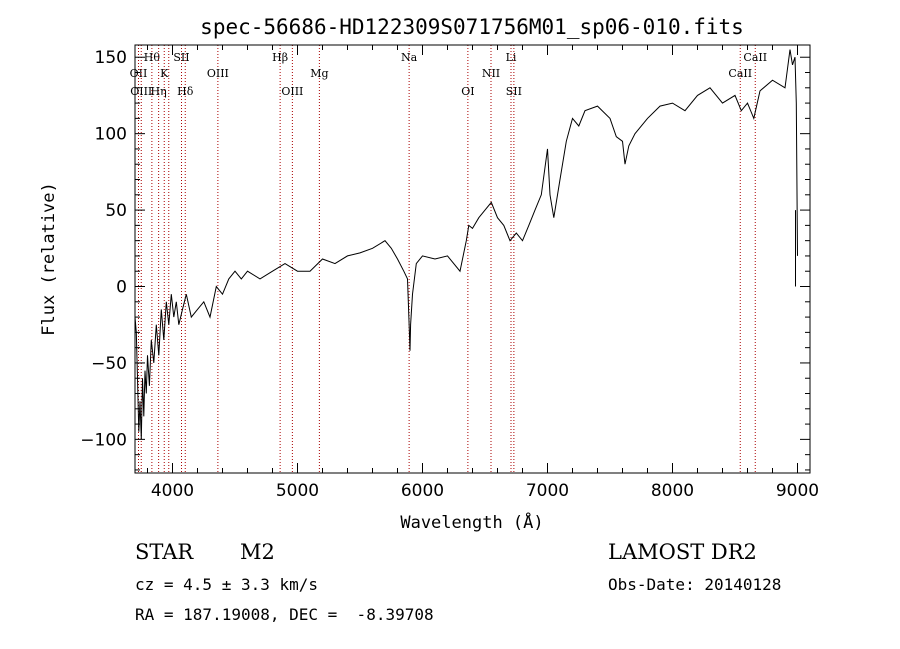  Describe the element at coordinates (116, 211) in the screenshot. I see `y-tick-label: 50` at that location.